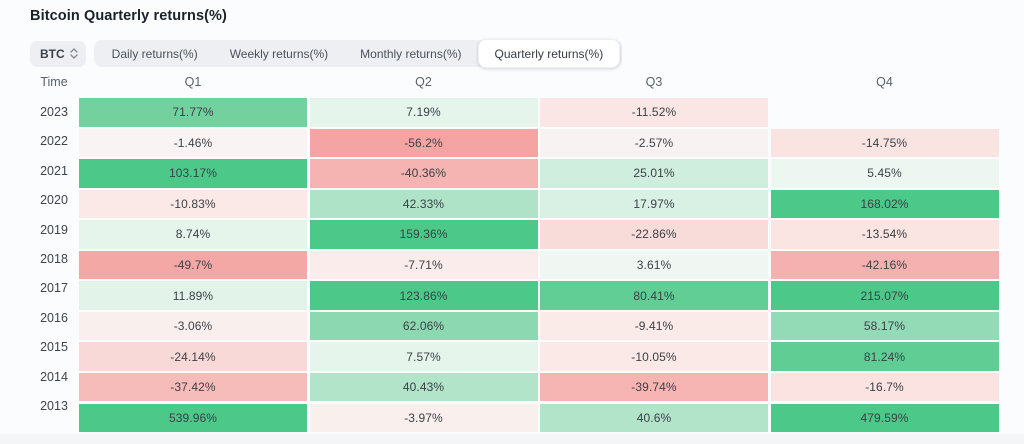 Image resolution: width=1024 pixels, height=444 pixels. What do you see at coordinates (423, 326) in the screenshot?
I see `heatmap-cell-2016-q2: 62.06%` at bounding box center [423, 326].